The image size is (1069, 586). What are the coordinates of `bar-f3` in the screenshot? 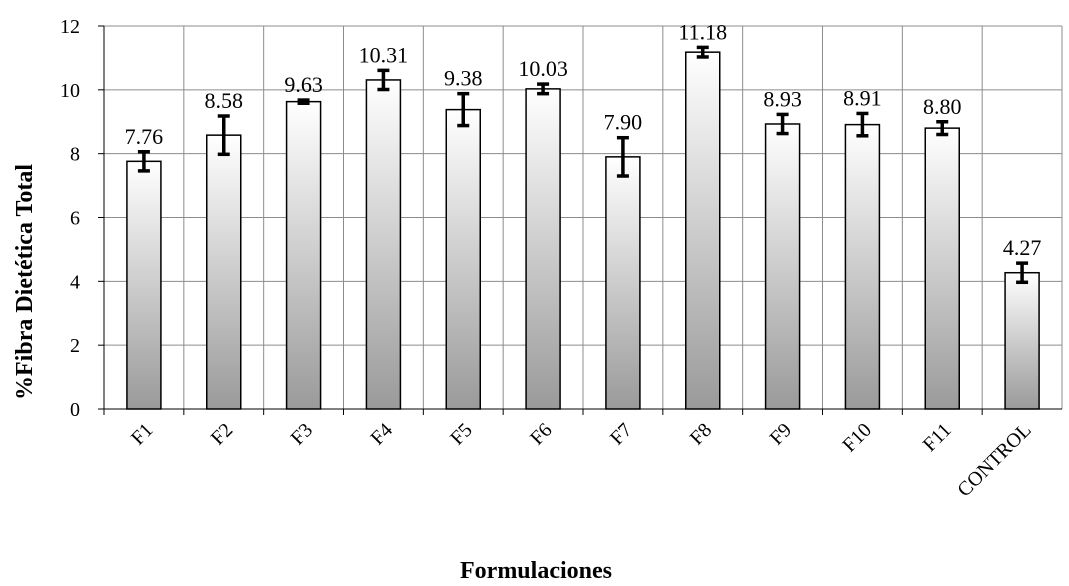 It's located at (303, 255).